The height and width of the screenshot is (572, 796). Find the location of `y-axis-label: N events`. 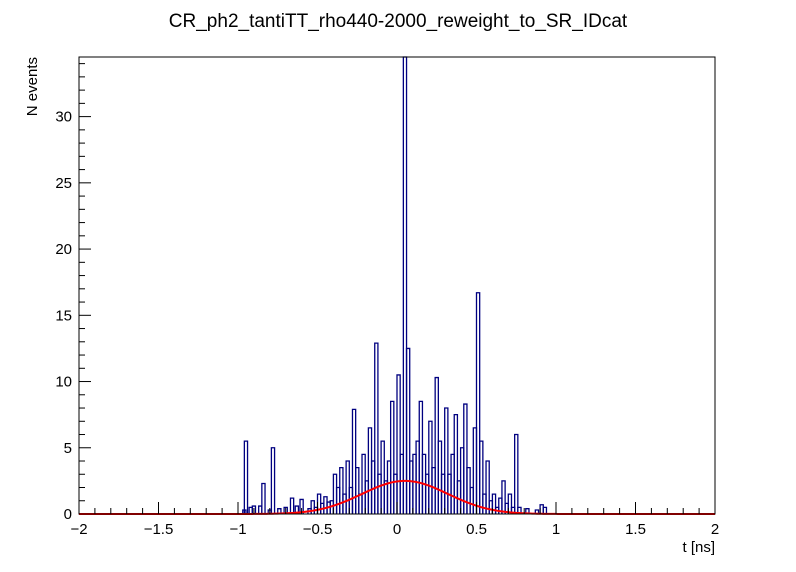

y-axis-label: N events is located at coordinates (32, 86).